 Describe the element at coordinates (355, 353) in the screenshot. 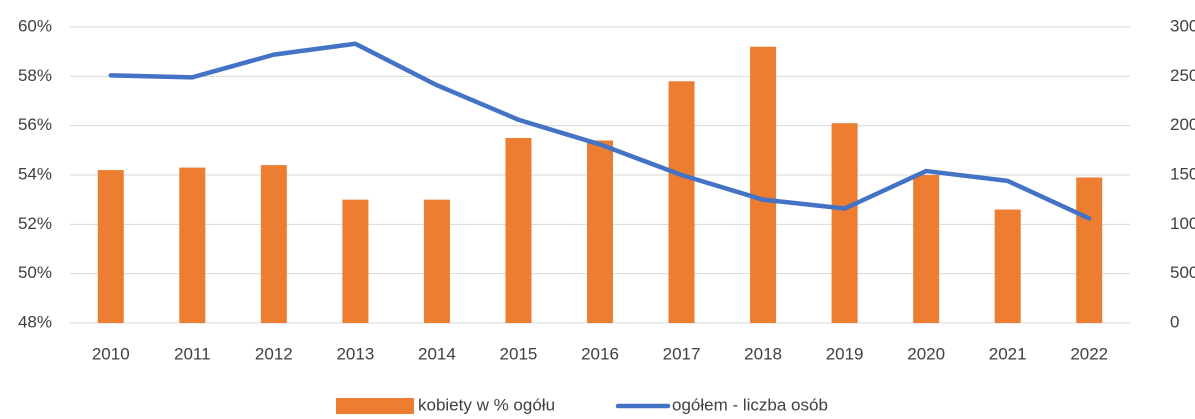

I see `x-tick-label: 2013` at that location.